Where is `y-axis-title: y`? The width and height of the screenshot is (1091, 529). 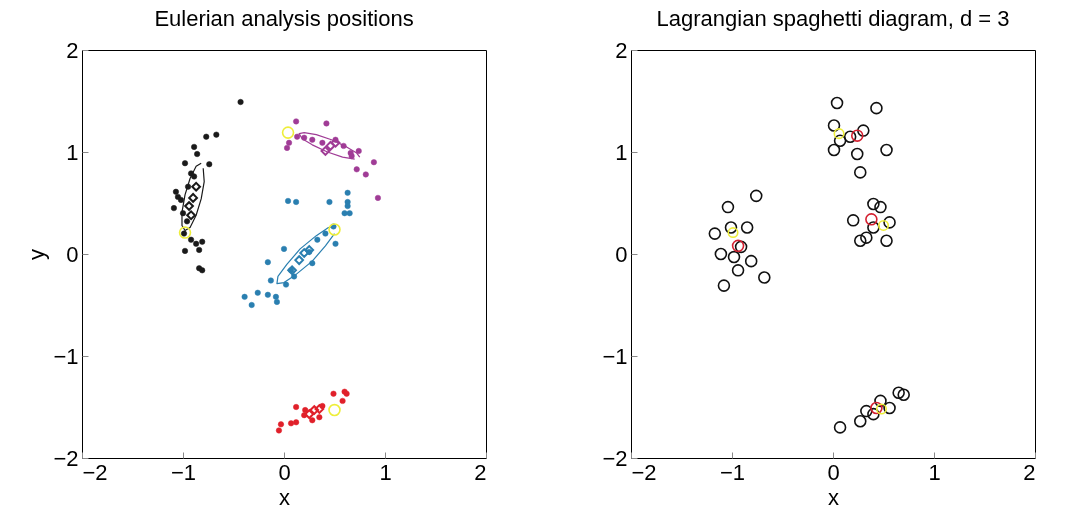
y-axis-title: y is located at coordinates (37, 254).